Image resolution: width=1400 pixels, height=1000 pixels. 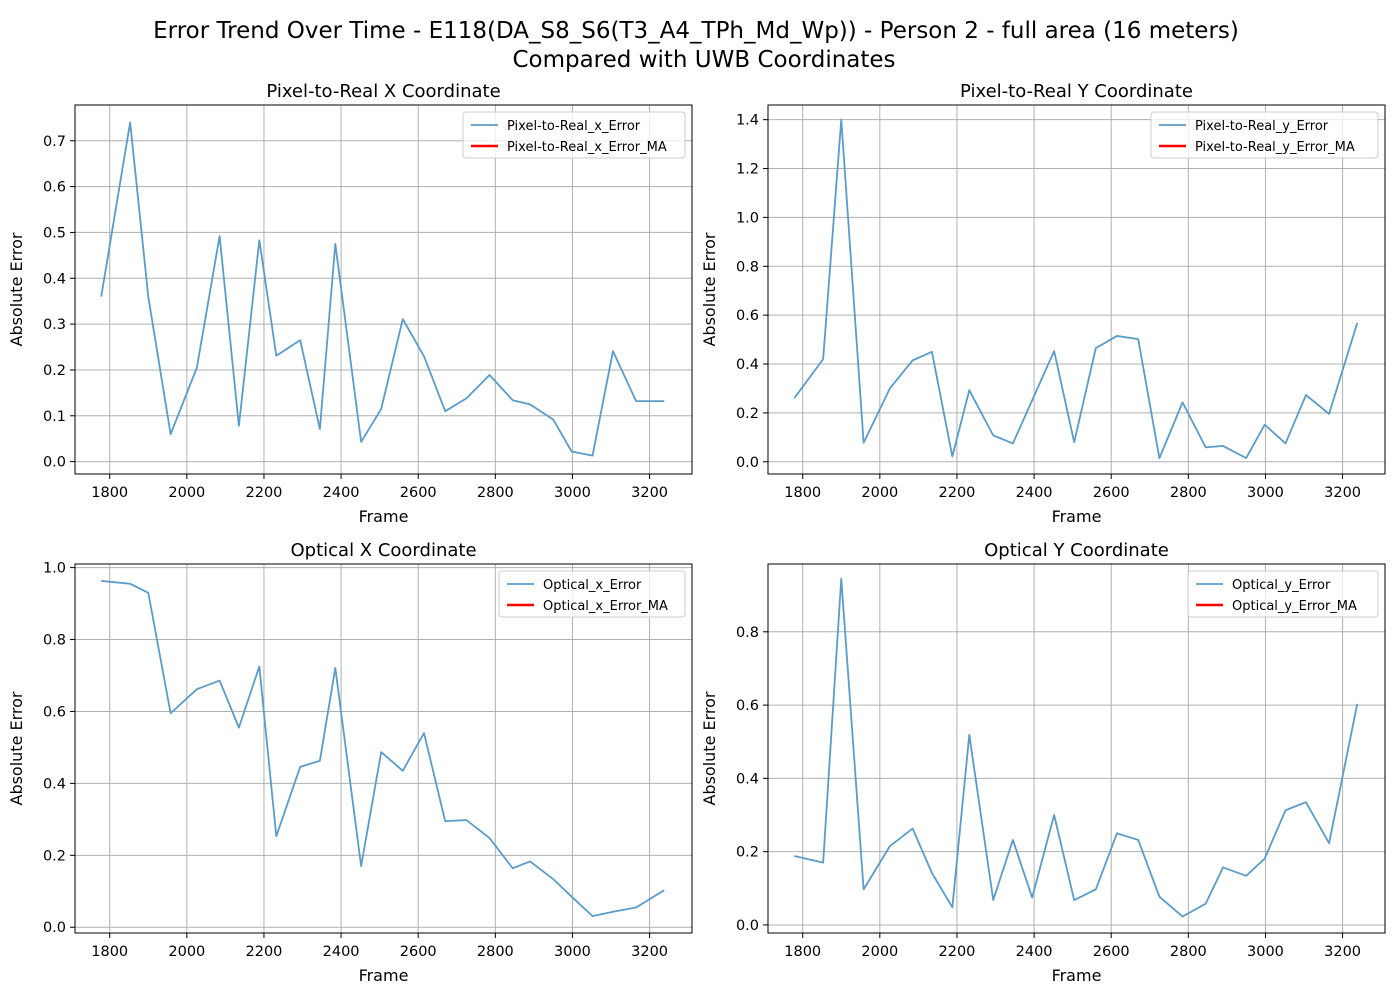 I want to click on legend-entry: Optical_x_Error, so click(x=592, y=585).